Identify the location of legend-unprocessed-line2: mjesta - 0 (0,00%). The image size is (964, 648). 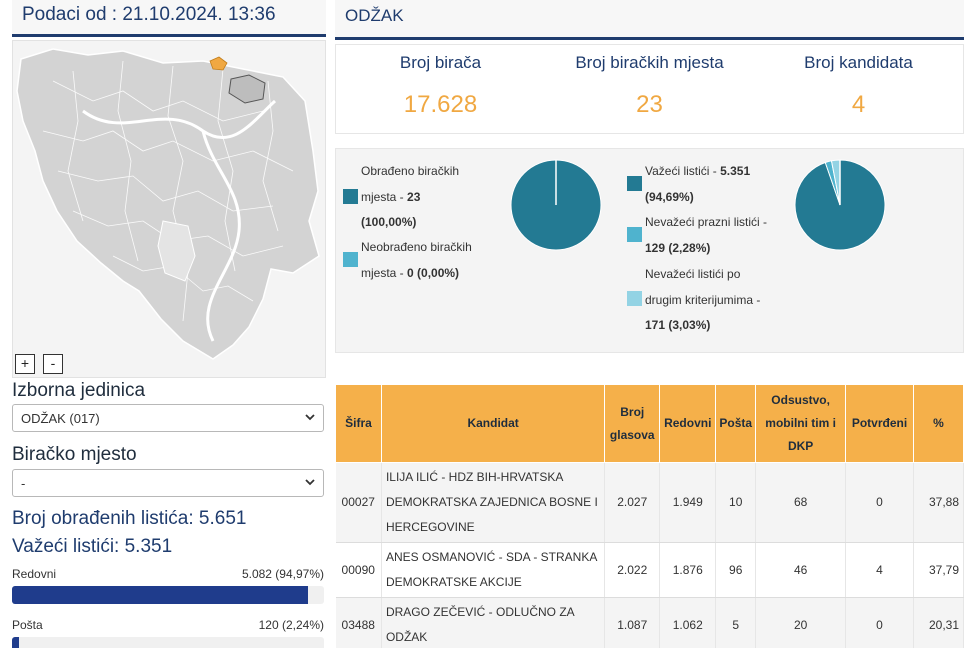
(416, 274).